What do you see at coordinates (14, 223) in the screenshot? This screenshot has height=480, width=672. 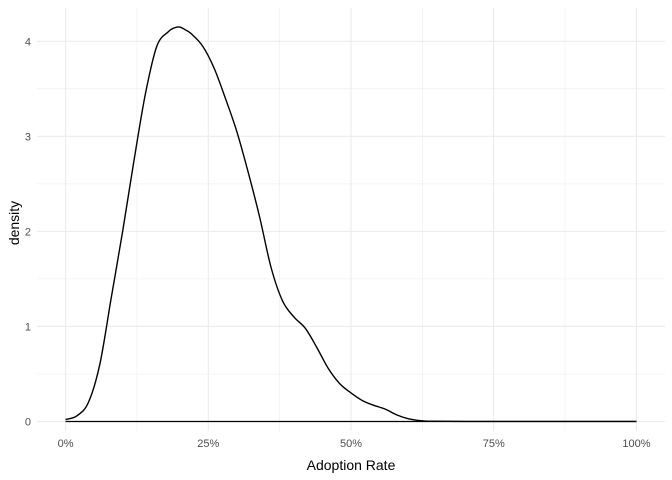 I see `y-axis-title: density` at bounding box center [14, 223].